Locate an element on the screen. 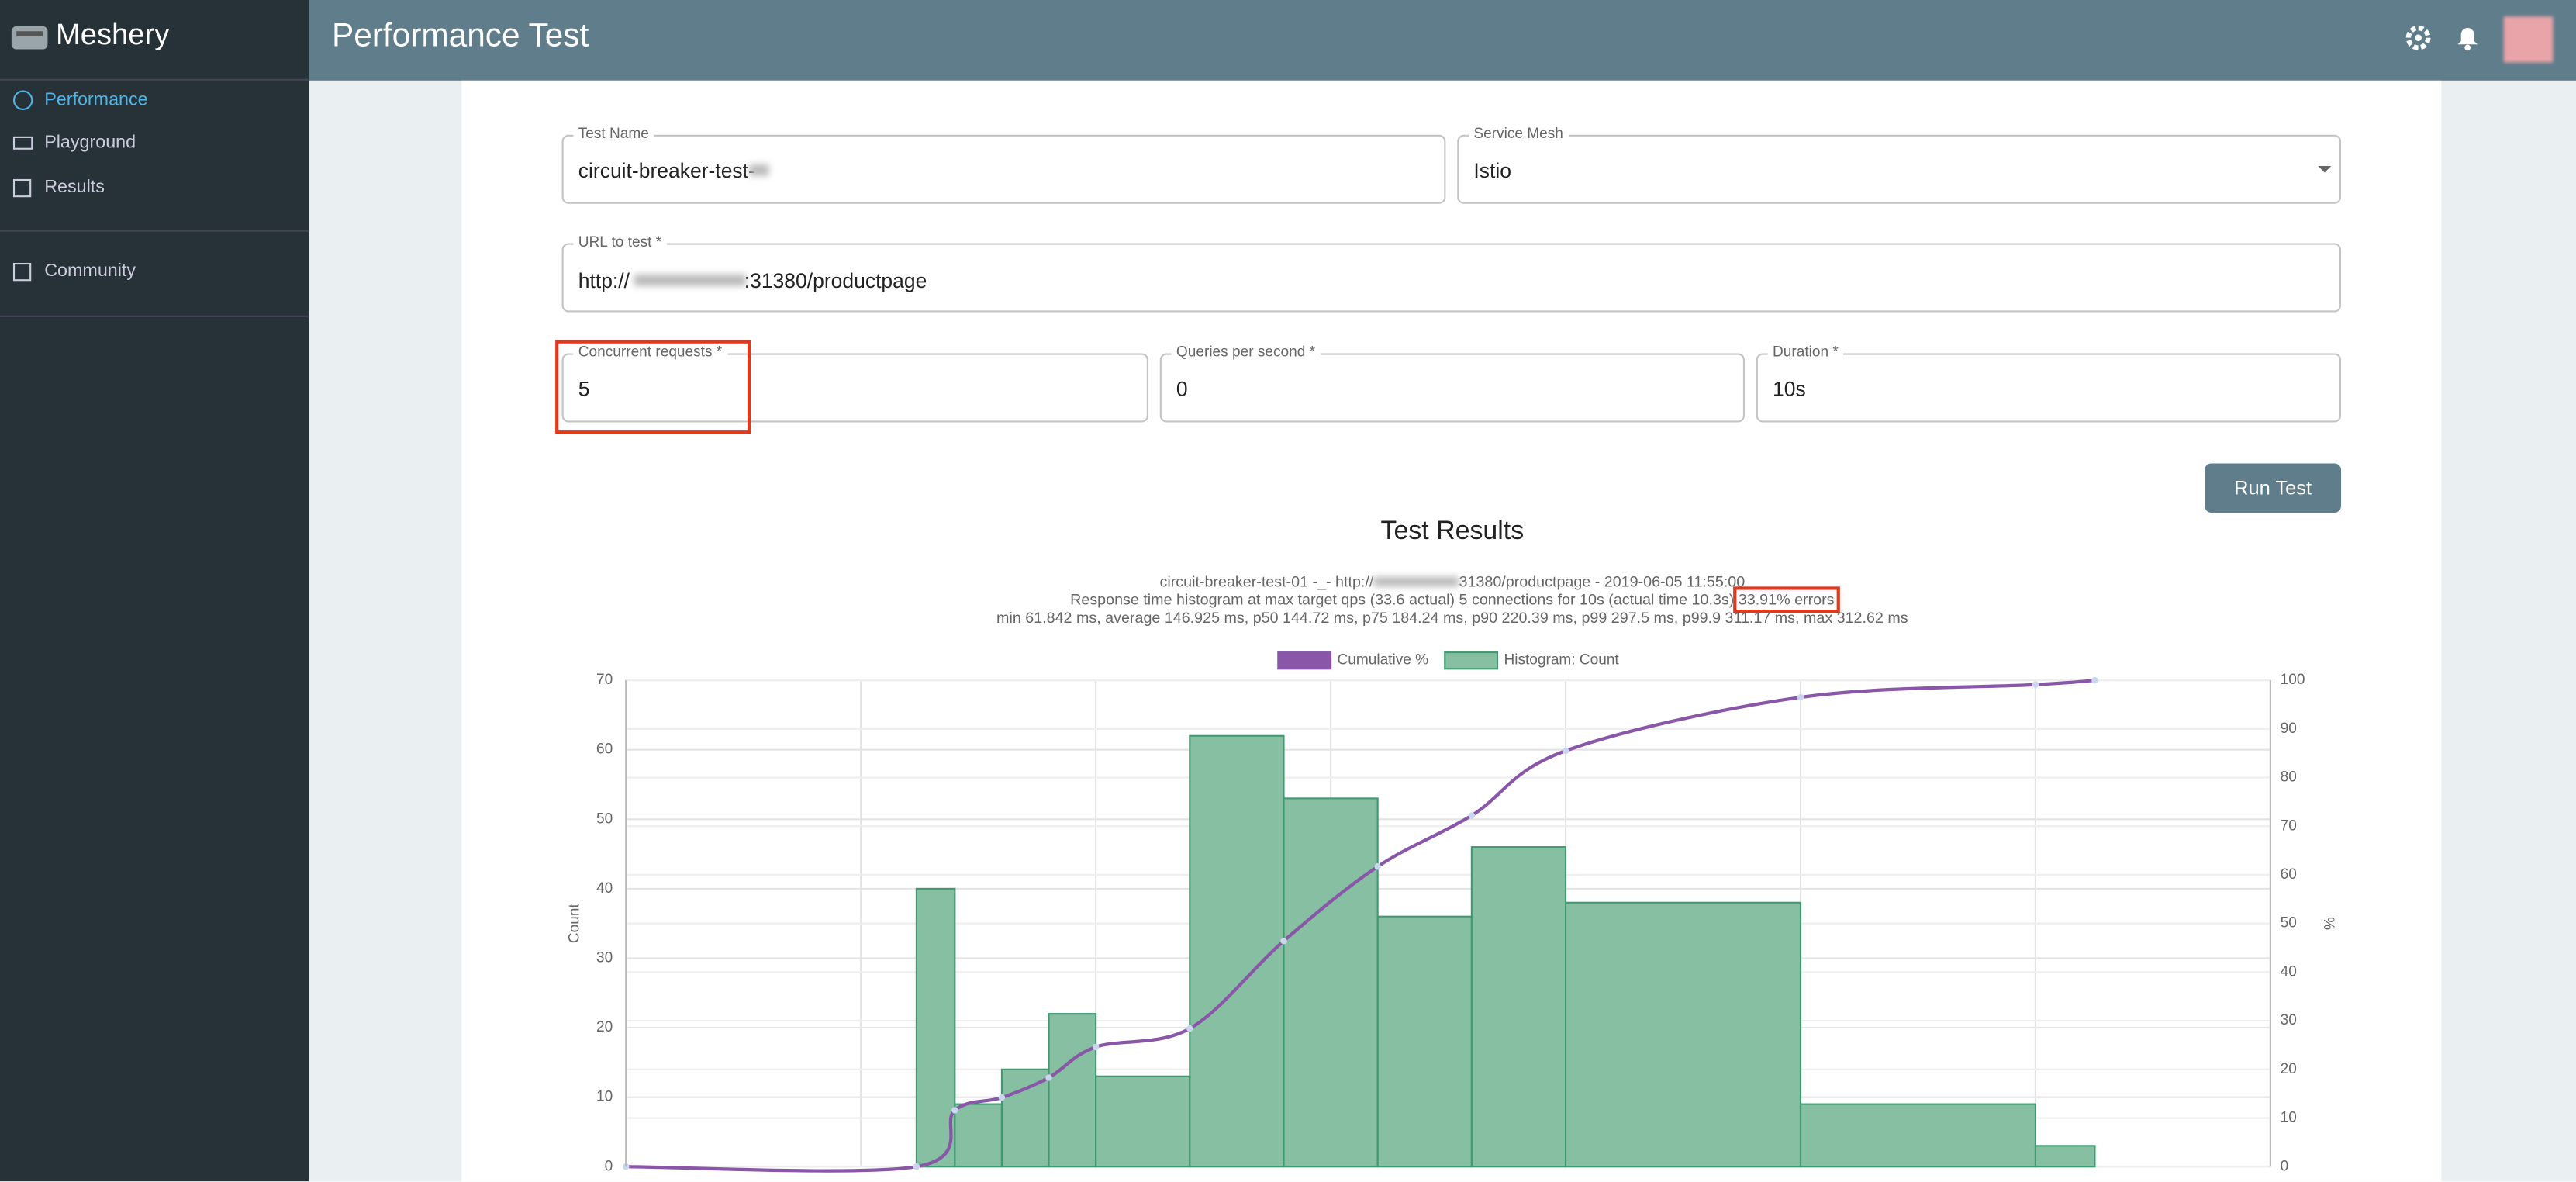  settings-icon is located at coordinates (2420, 39).